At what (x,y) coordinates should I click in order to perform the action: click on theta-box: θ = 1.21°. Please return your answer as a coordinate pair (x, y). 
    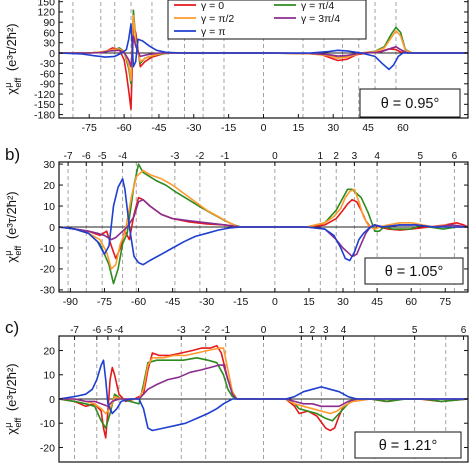
    Looking at the image, I should click on (408, 445).